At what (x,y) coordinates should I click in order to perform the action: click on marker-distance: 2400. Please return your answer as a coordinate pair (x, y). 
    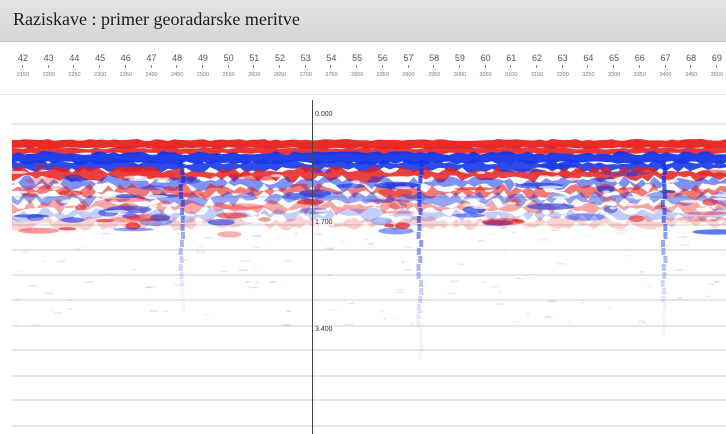
    Looking at the image, I should click on (151, 75).